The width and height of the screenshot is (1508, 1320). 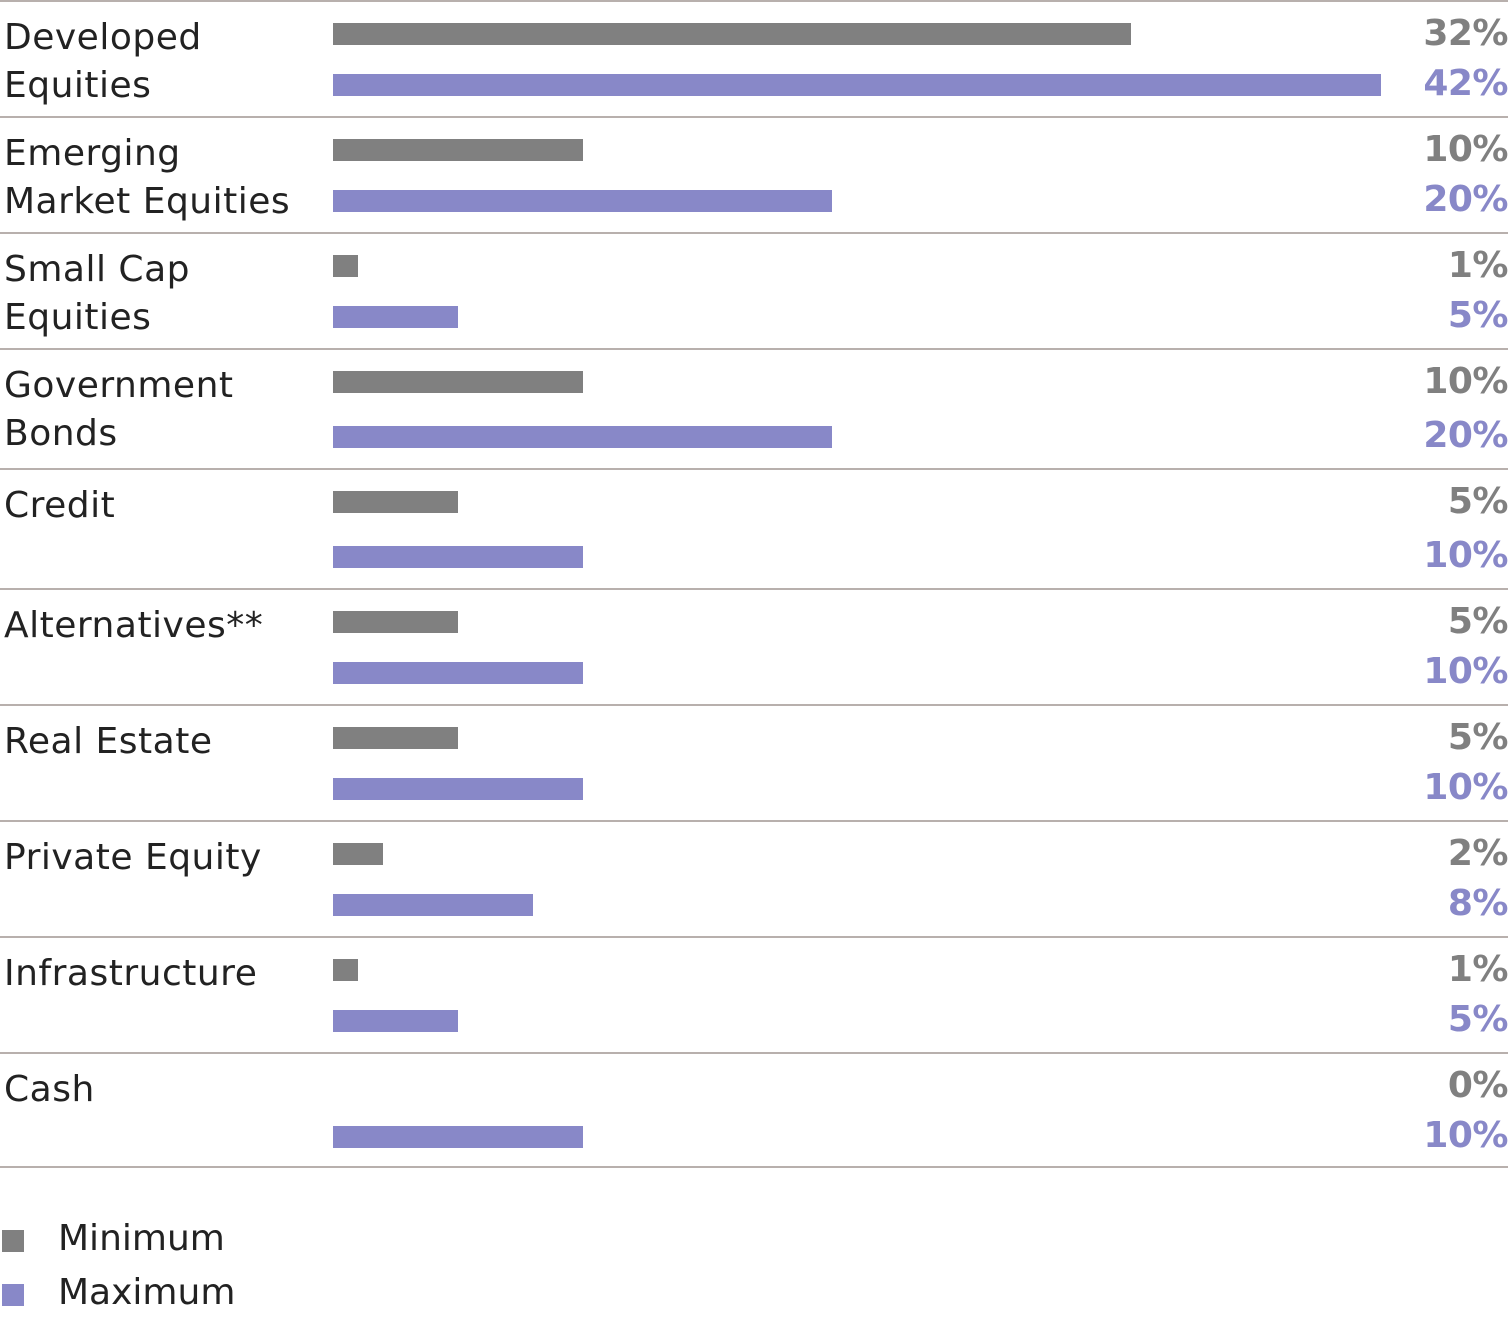 I want to click on category-label-line: Credit, so click(x=60, y=505).